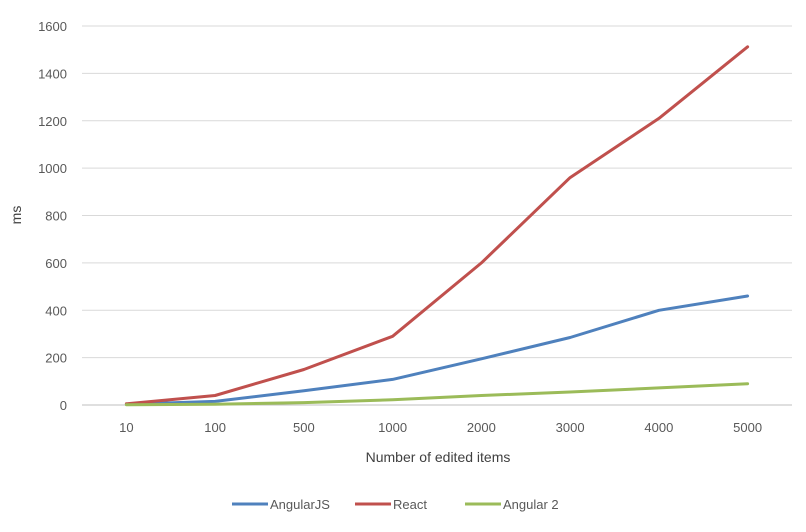 Image resolution: width=806 pixels, height=532 pixels. I want to click on x-tick-label: 1000, so click(392, 427).